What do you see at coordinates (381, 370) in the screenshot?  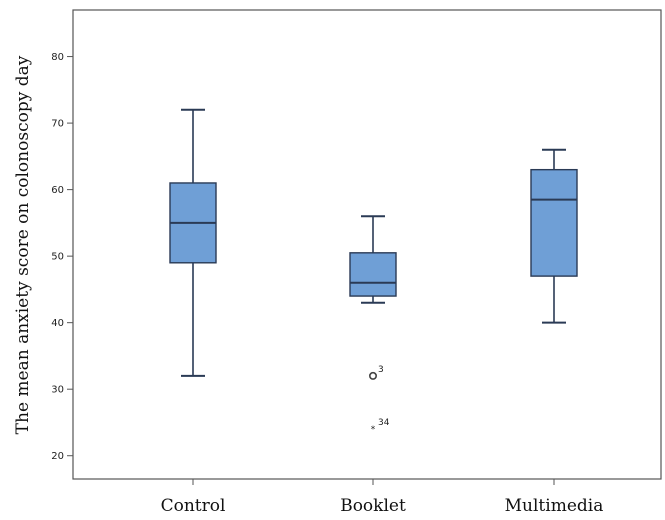 I see `outlier-label-booklet-3: 3` at bounding box center [381, 370].